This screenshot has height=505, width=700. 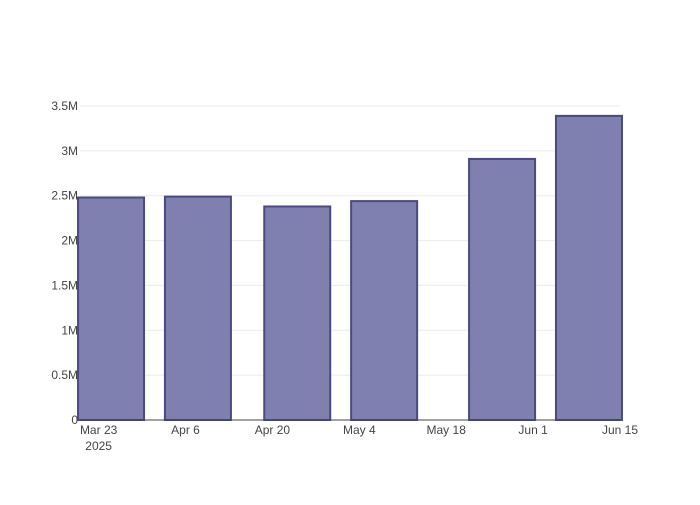 I want to click on y-tick-label: 0, so click(x=74, y=420).